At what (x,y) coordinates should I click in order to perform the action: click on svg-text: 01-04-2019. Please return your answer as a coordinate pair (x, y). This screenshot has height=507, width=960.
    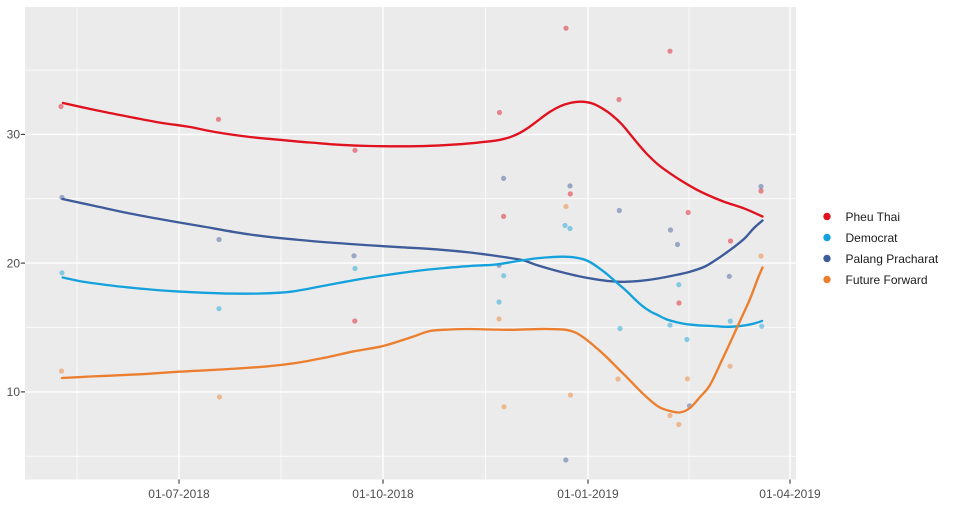
    Looking at the image, I should click on (790, 494).